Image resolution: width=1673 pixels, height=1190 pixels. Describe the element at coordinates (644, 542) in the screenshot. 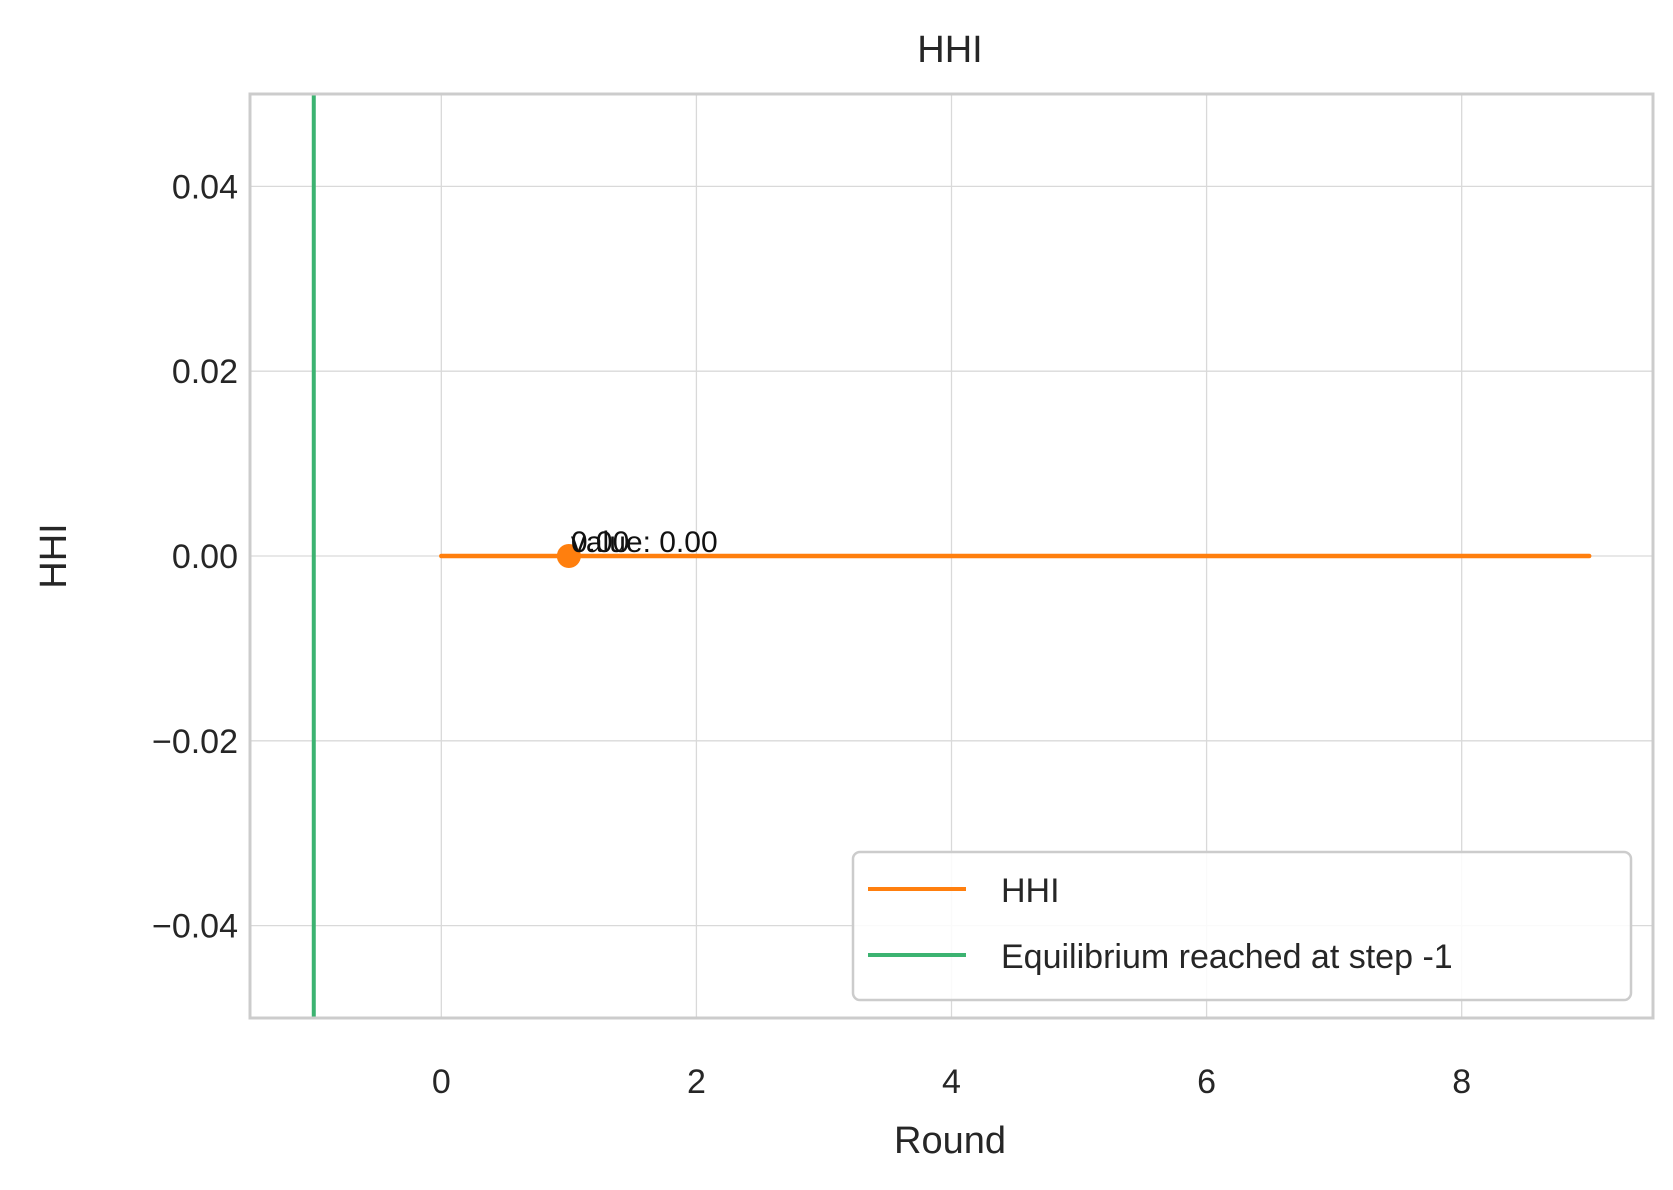

I see `point-annotation: value: 0.00` at that location.